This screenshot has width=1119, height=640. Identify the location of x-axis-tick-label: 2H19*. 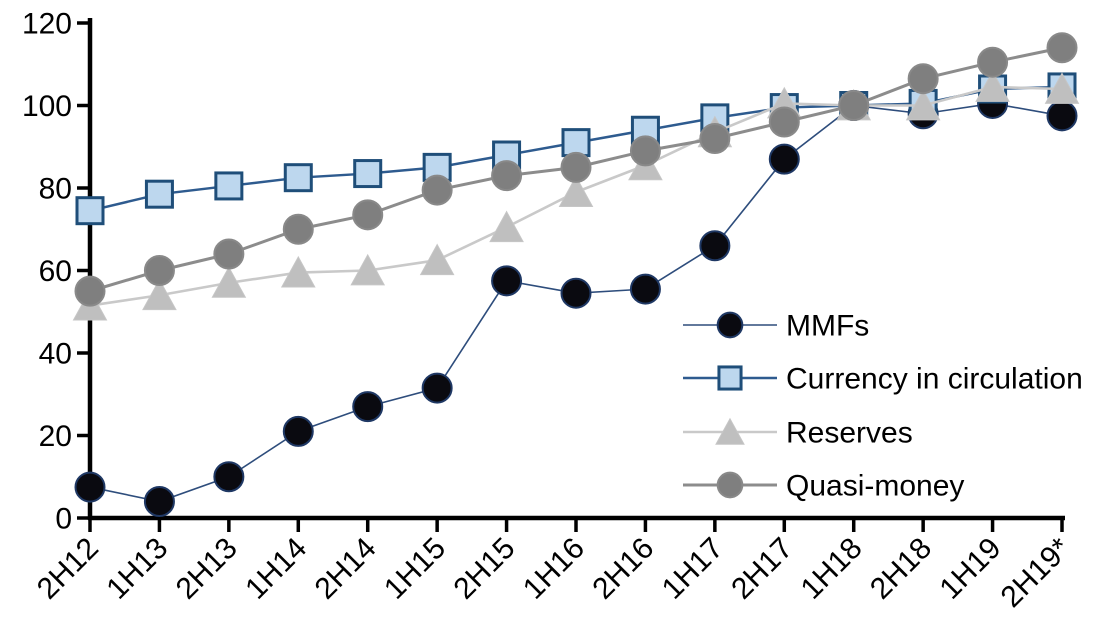
(1036, 572).